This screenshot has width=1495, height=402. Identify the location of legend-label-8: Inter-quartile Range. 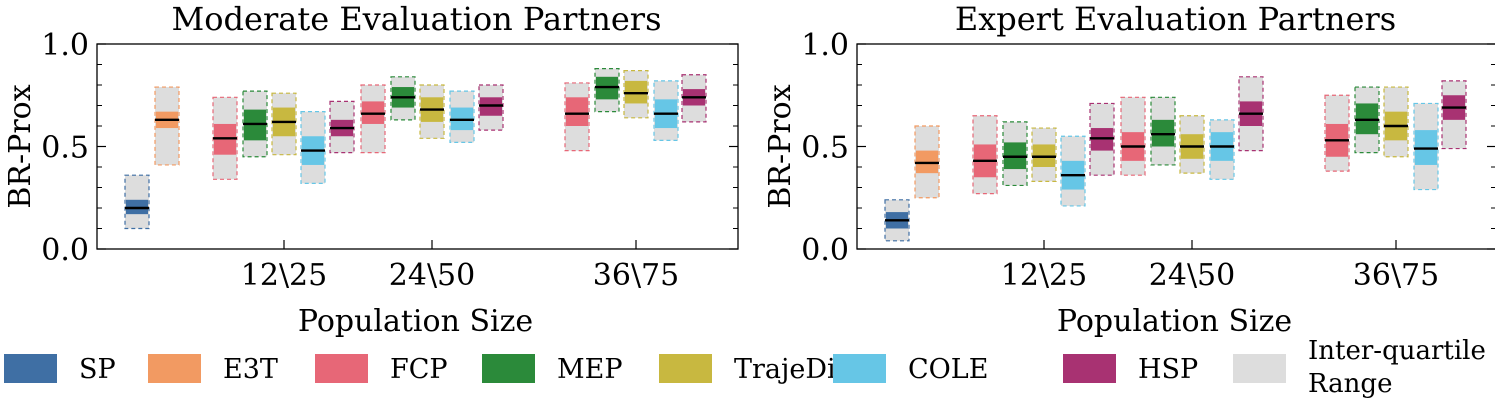
(1397, 367).